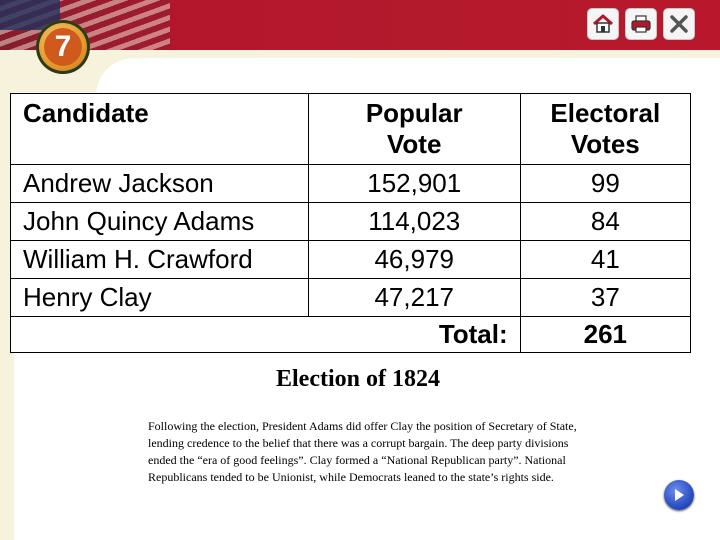  I want to click on table-row: Andrew Jackson 152,901 99, so click(351, 183).